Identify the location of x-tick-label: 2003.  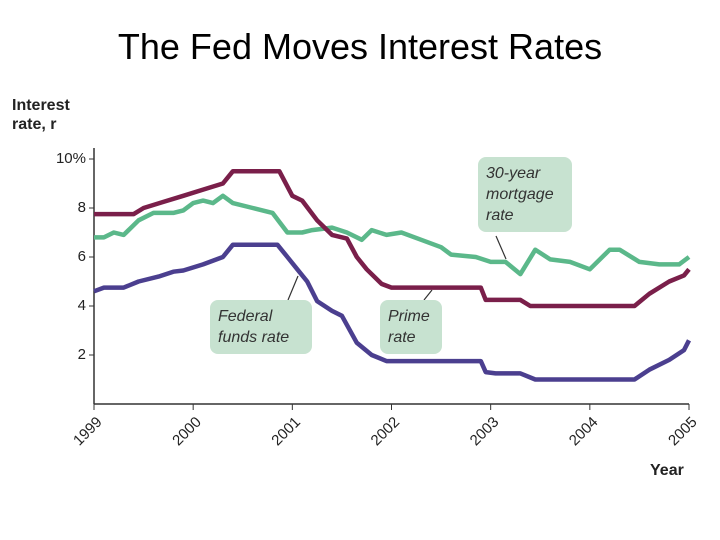
(485, 432).